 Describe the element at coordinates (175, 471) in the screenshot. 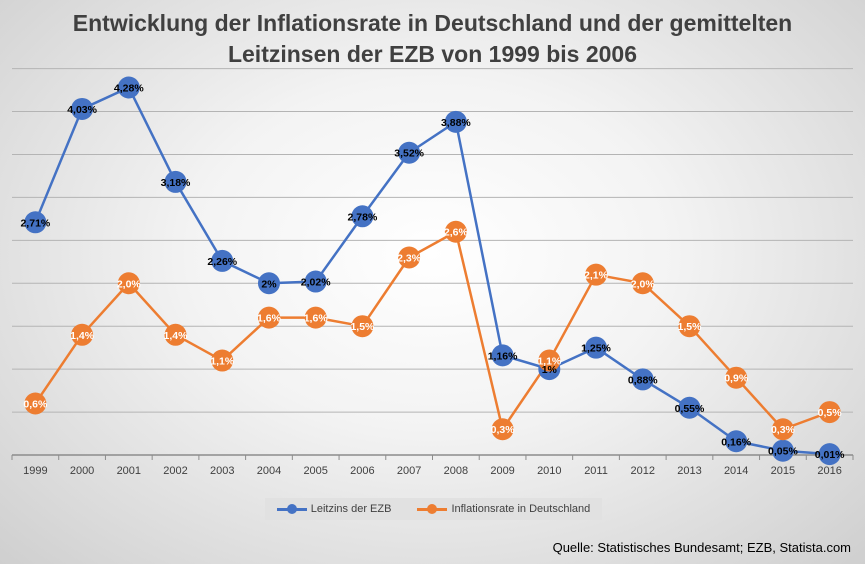

I see `x-tick-label: 2002` at that location.